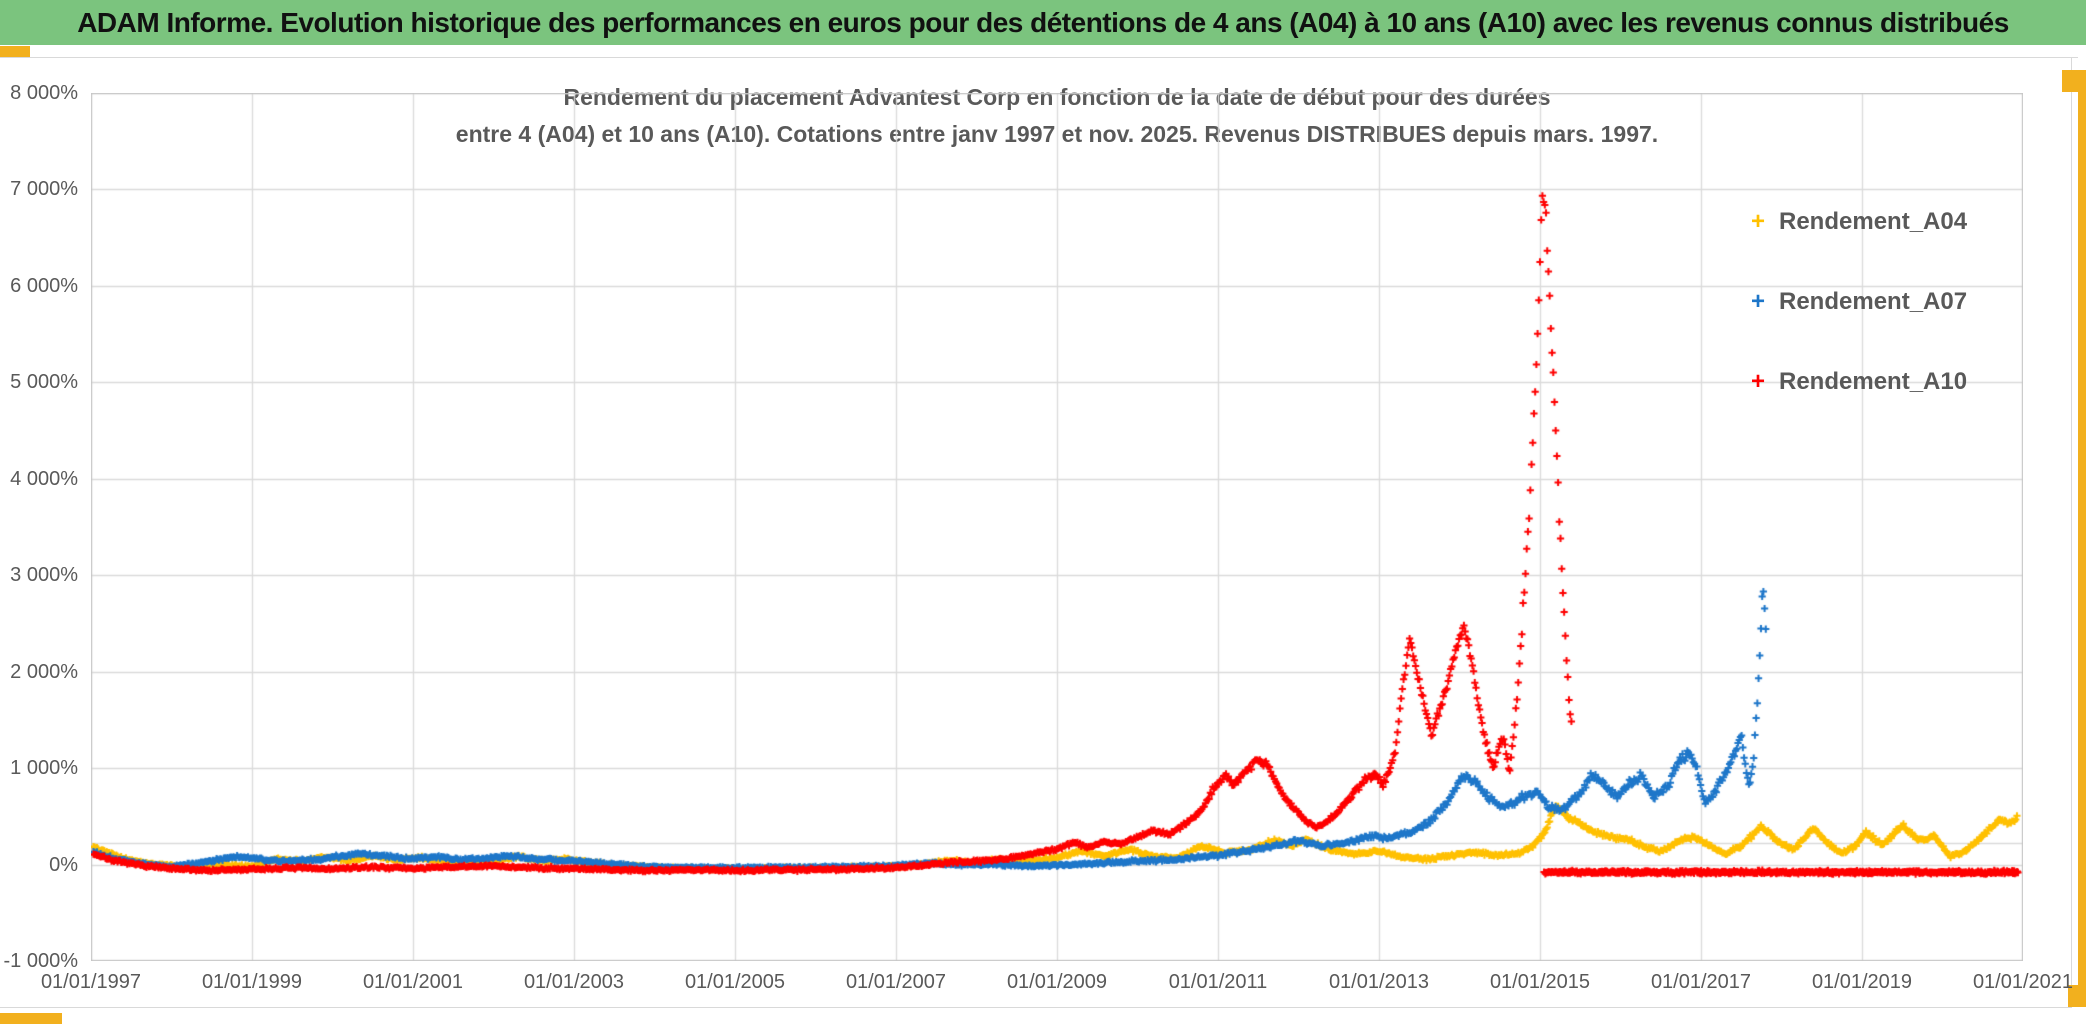 Image resolution: width=2086 pixels, height=1032 pixels. I want to click on gold-accent-right-strip, so click(2082, 538).